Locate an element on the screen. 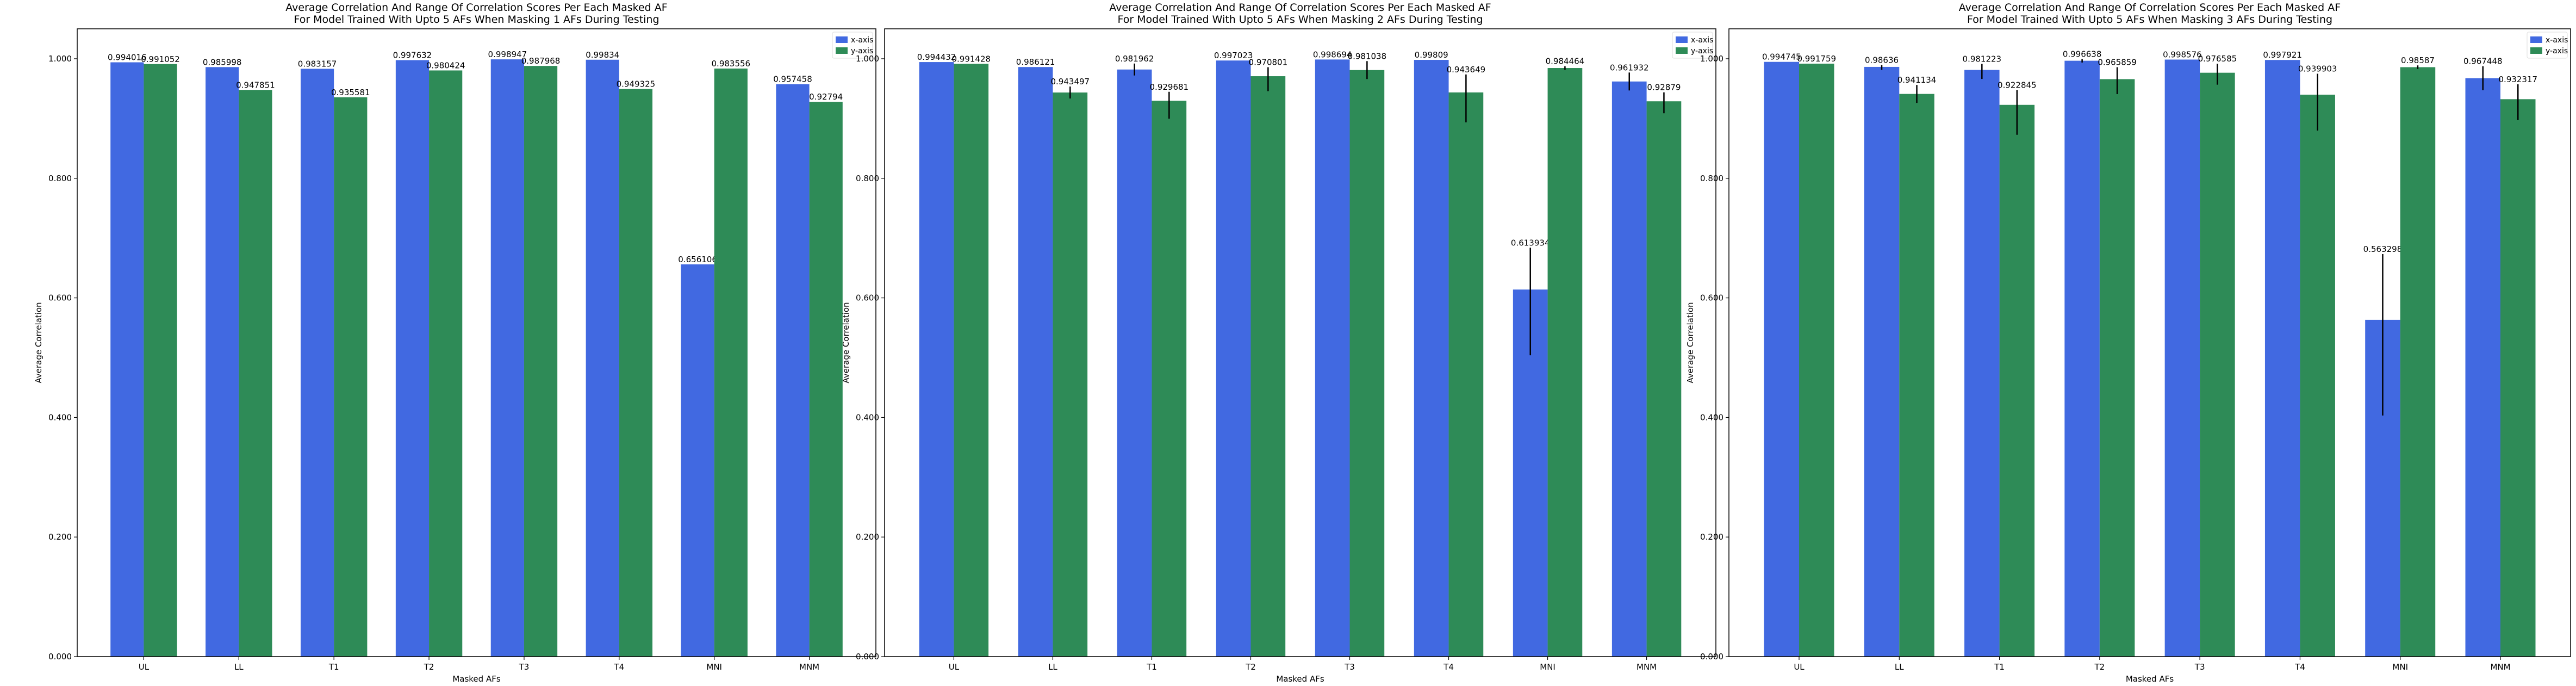  data-label: 0.998576 is located at coordinates (2182, 55).